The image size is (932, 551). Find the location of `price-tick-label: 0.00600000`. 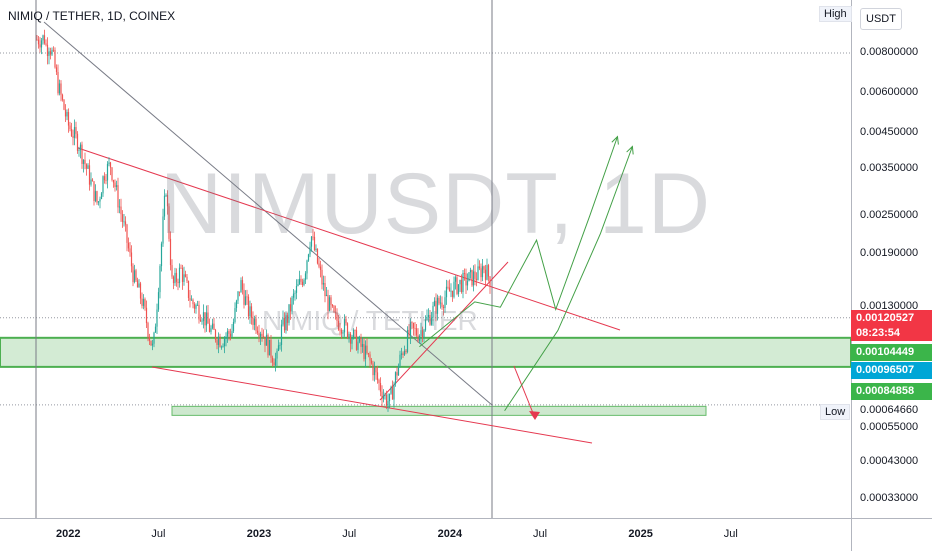

price-tick-label: 0.00600000 is located at coordinates (889, 92).